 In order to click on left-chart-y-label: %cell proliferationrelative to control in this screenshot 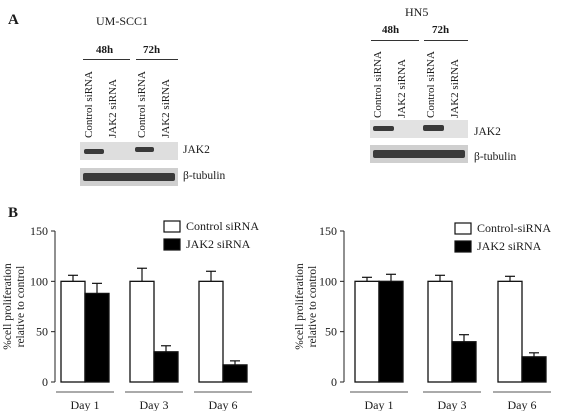, I will do `click(14, 306)`.